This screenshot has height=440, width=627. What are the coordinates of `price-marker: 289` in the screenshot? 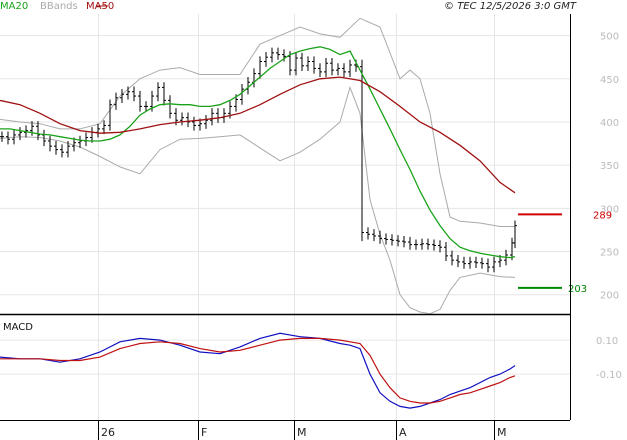 It's located at (565, 215).